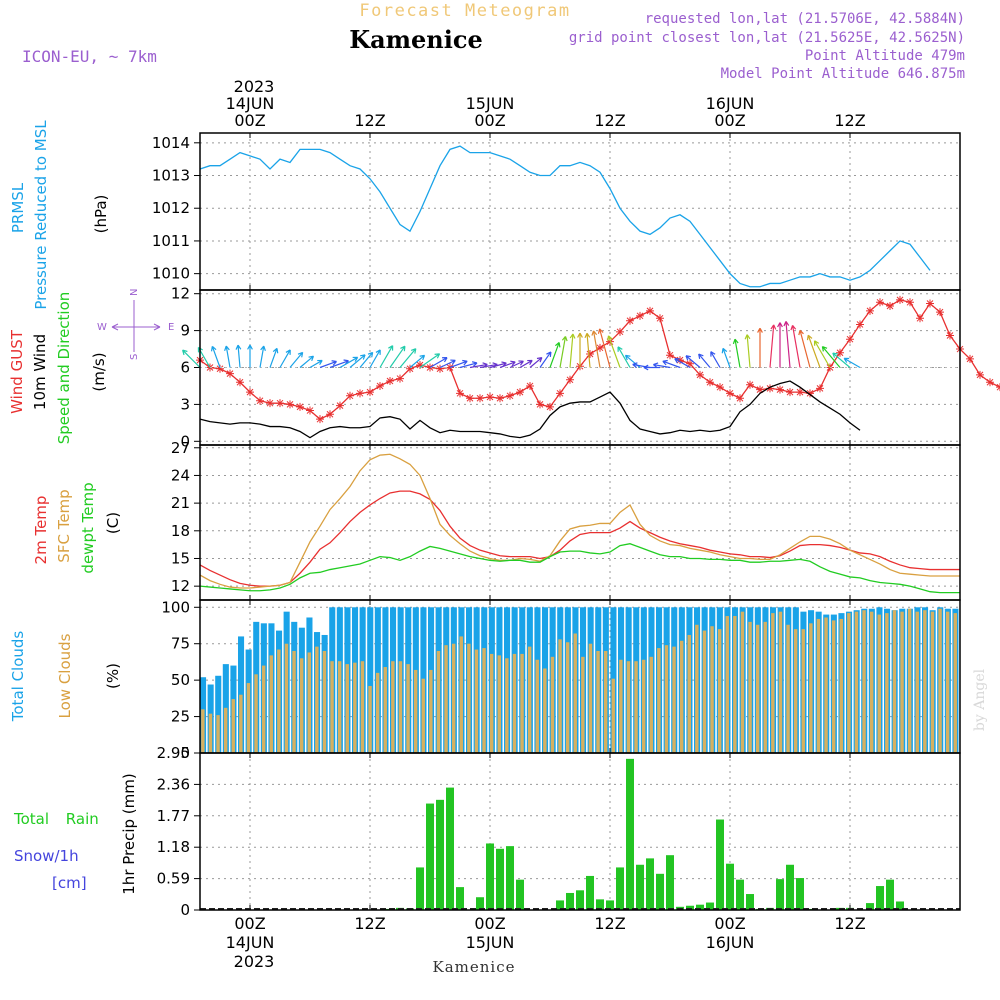  Describe the element at coordinates (185, 404) in the screenshot. I see `y-tick-label: 3` at that location.